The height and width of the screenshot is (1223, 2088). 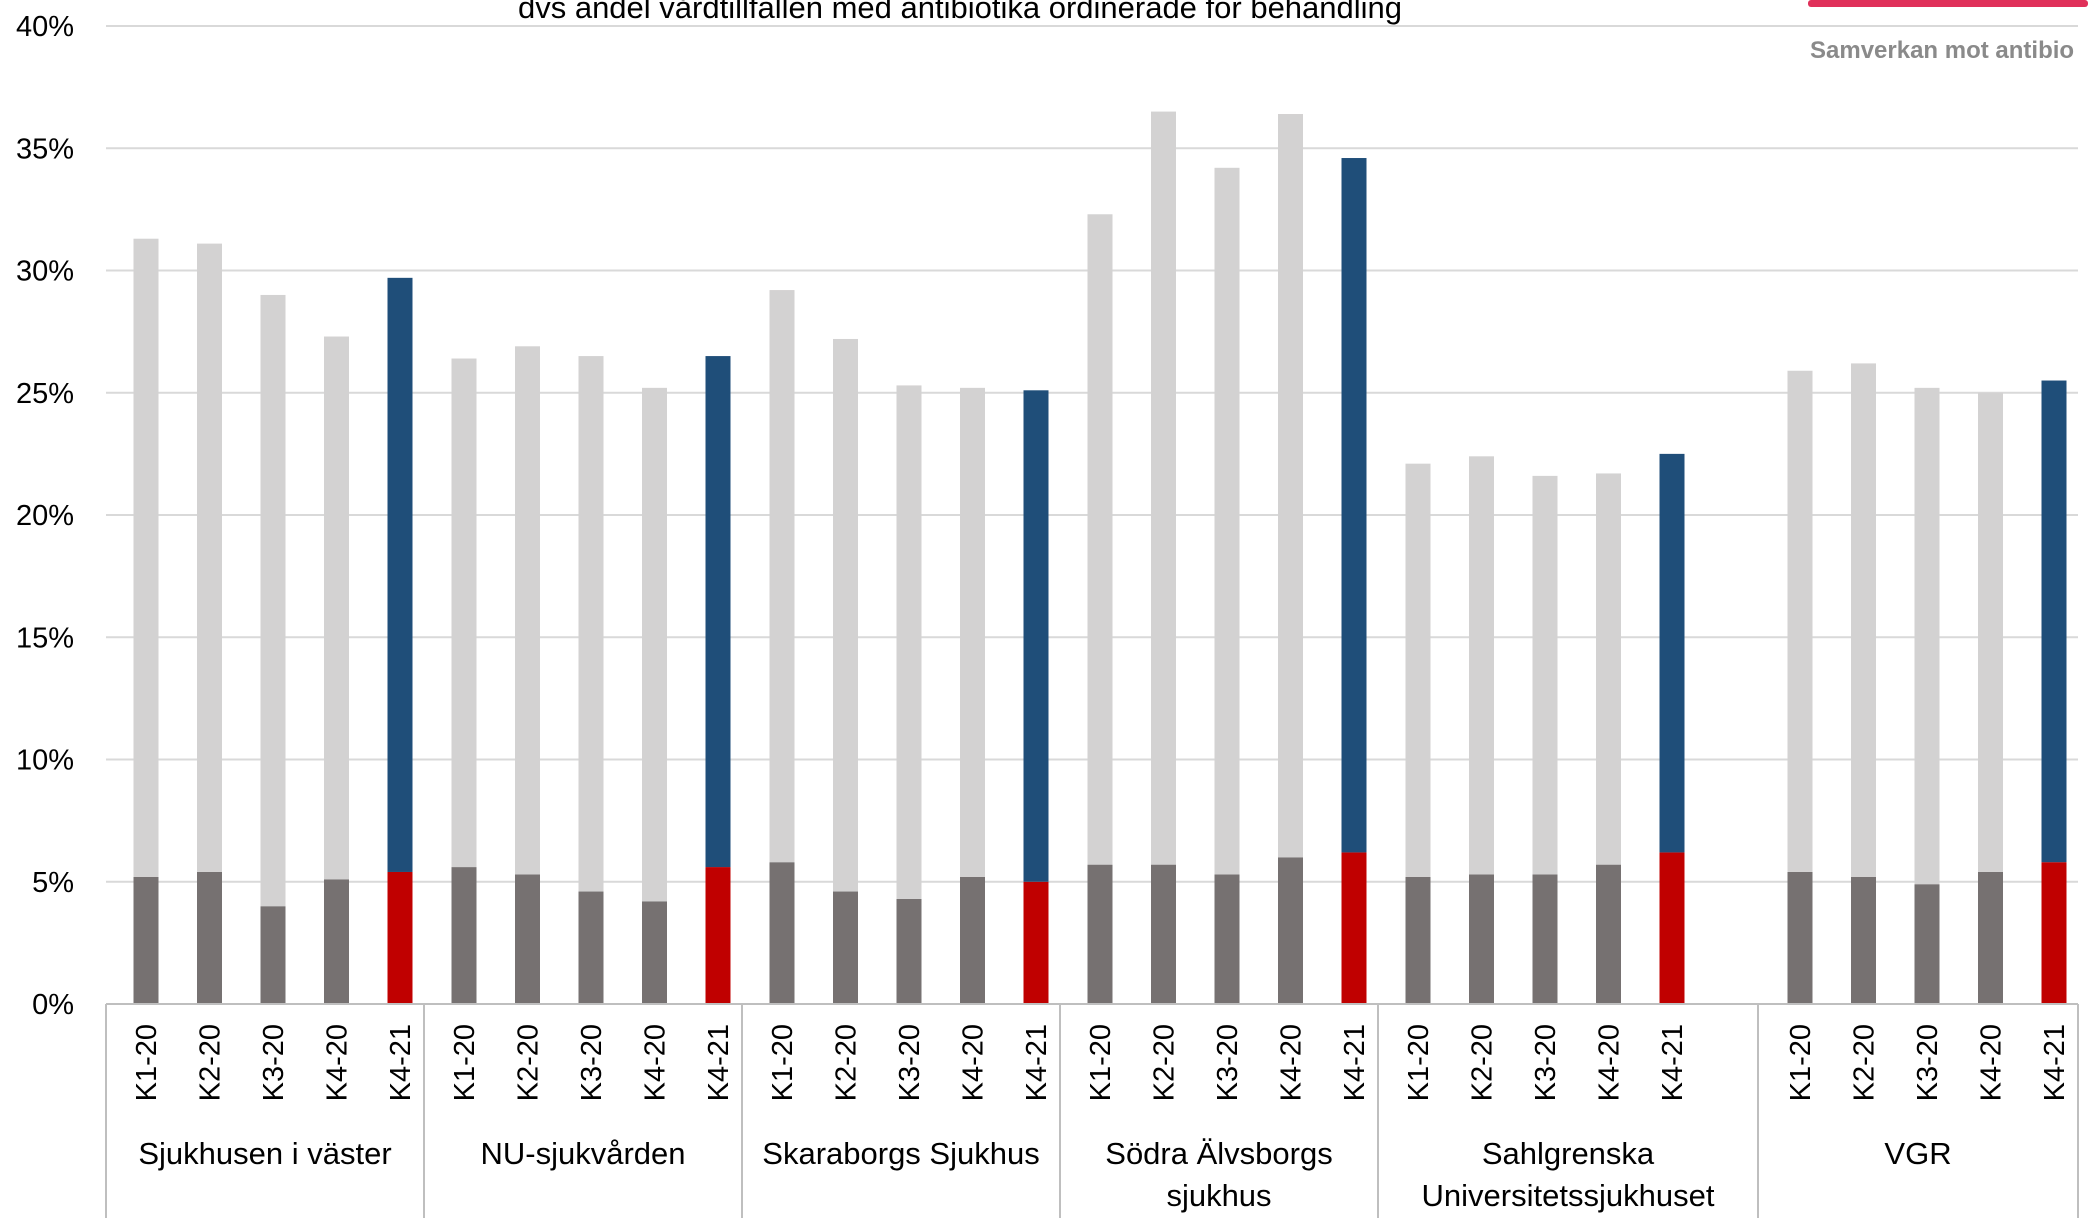 What do you see at coordinates (900, 1153) in the screenshot?
I see `group-label: Skaraborgs Sjukhus` at bounding box center [900, 1153].